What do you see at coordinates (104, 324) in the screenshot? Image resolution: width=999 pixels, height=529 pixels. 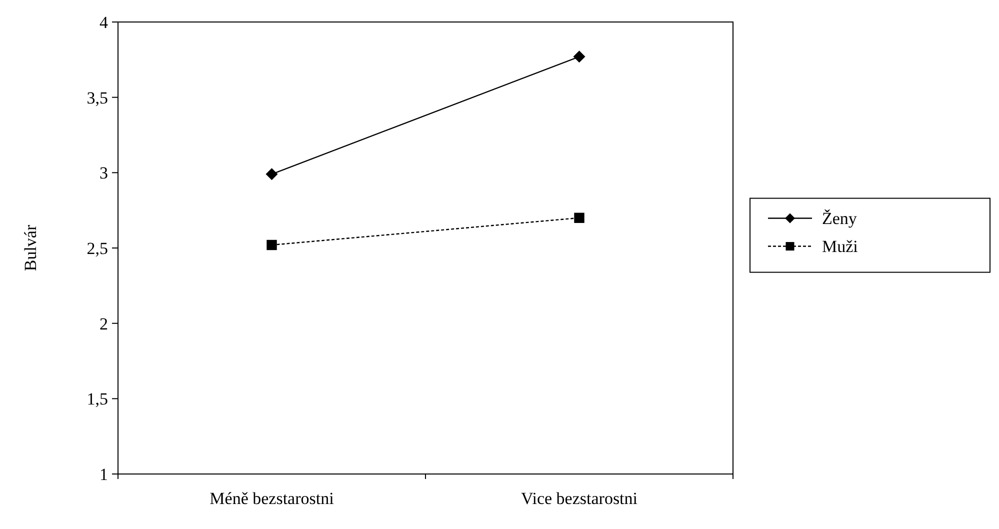 I see `y-tick-label: 2` at bounding box center [104, 324].